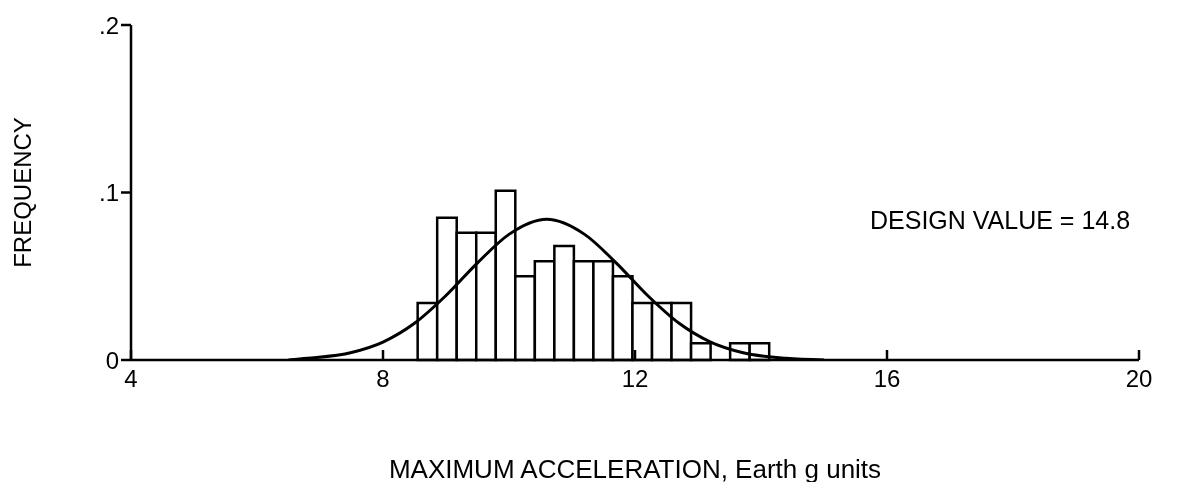 The width and height of the screenshot is (1199, 490). I want to click on y-tick-label: .2, so click(108, 25).